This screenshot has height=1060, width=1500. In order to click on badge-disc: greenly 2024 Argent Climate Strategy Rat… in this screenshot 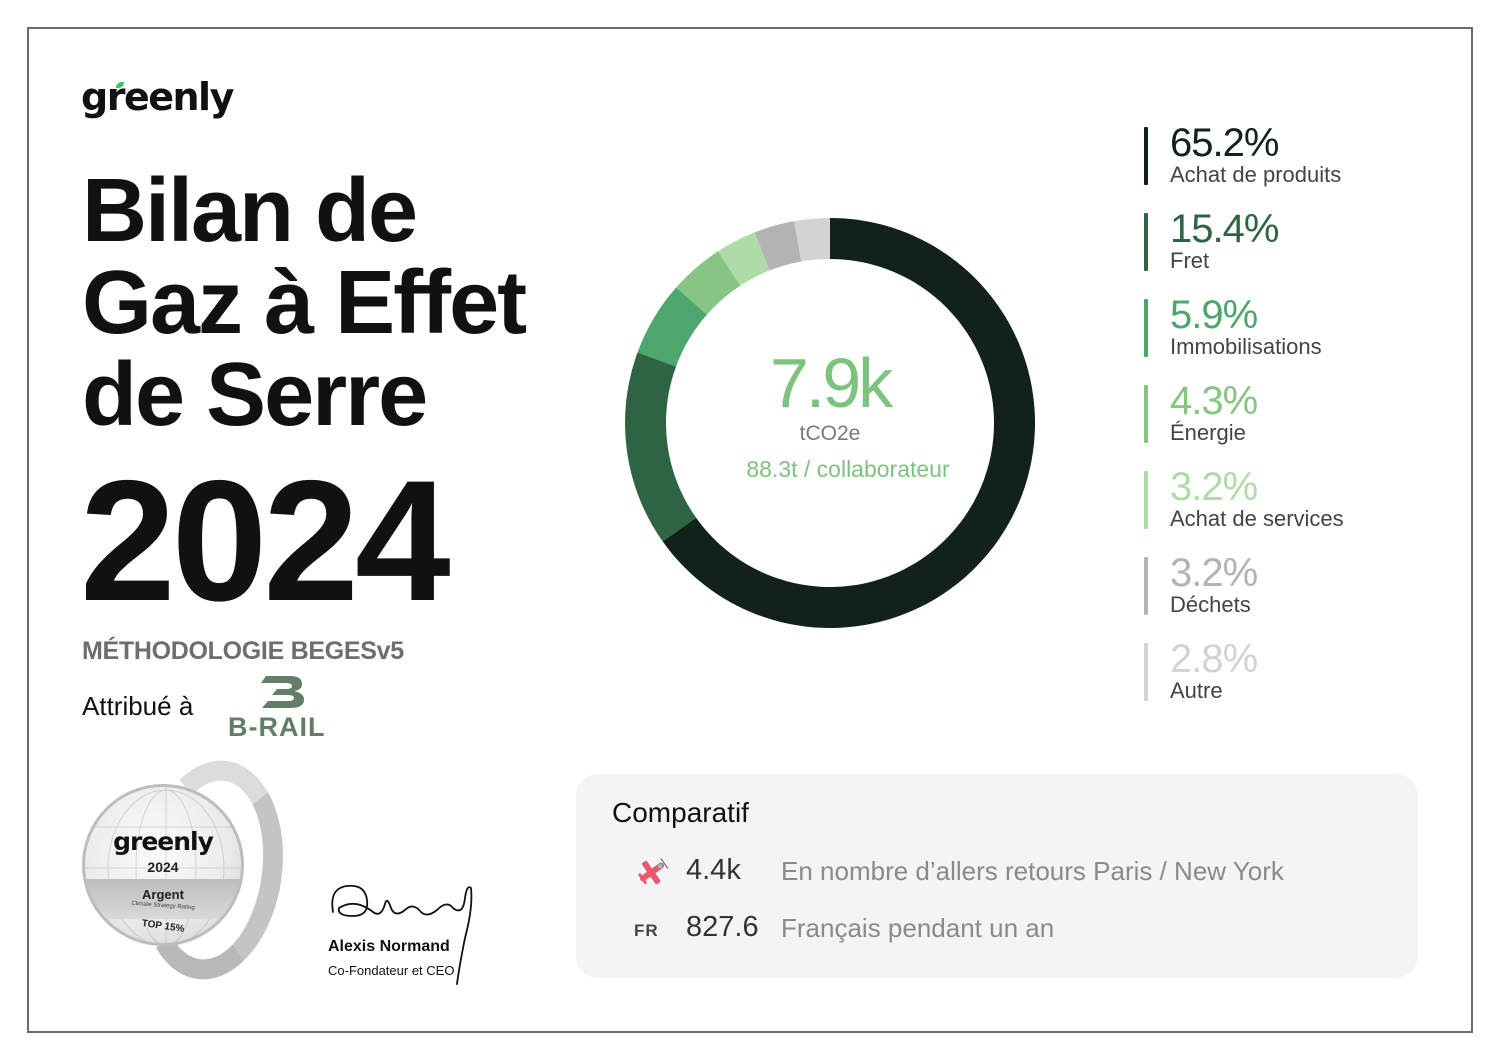, I will do `click(163, 865)`.